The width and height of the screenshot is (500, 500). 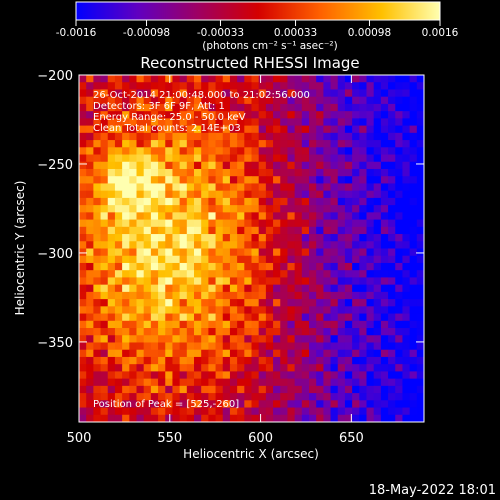 What do you see at coordinates (159, 106) in the screenshot?
I see `annotation-detectors: Detectors: 3F 6F 9F, Att: 1` at bounding box center [159, 106].